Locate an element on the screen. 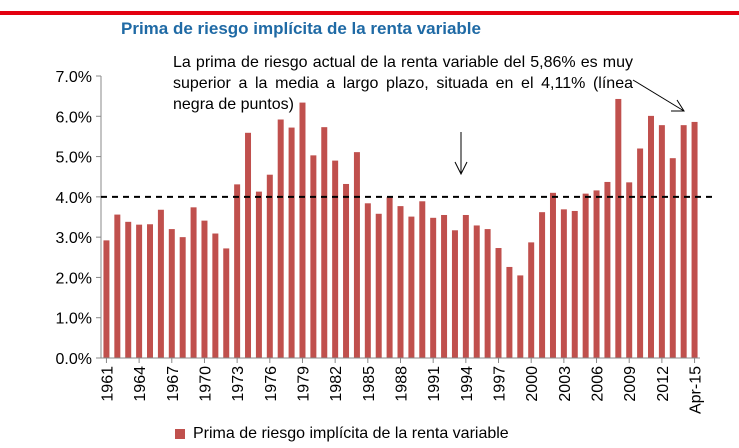 This screenshot has height=448, width=739. bar-2002 is located at coordinates (552, 275).